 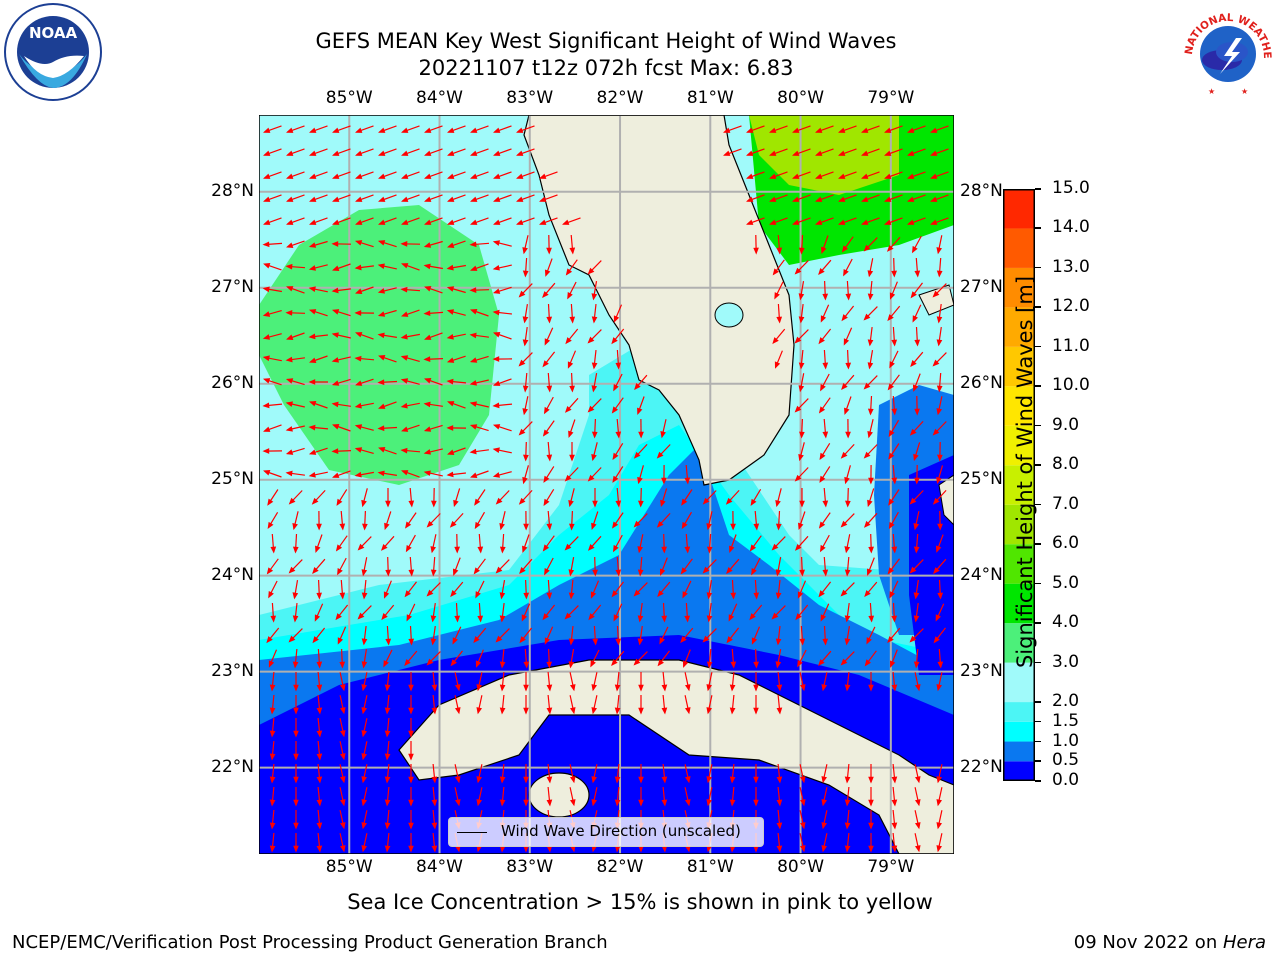 I want to click on colorbar-tick-label: 0.5, so click(x=1066, y=760).